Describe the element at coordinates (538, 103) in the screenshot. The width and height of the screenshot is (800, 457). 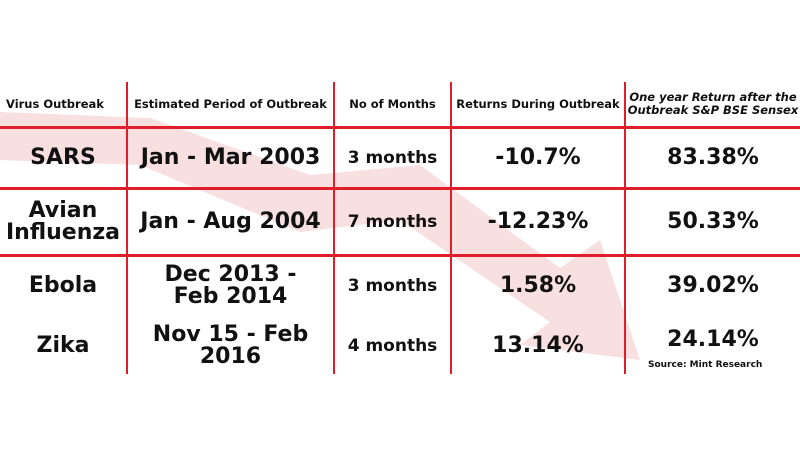
I see `header-returns-during: Returns During Outbreak` at that location.